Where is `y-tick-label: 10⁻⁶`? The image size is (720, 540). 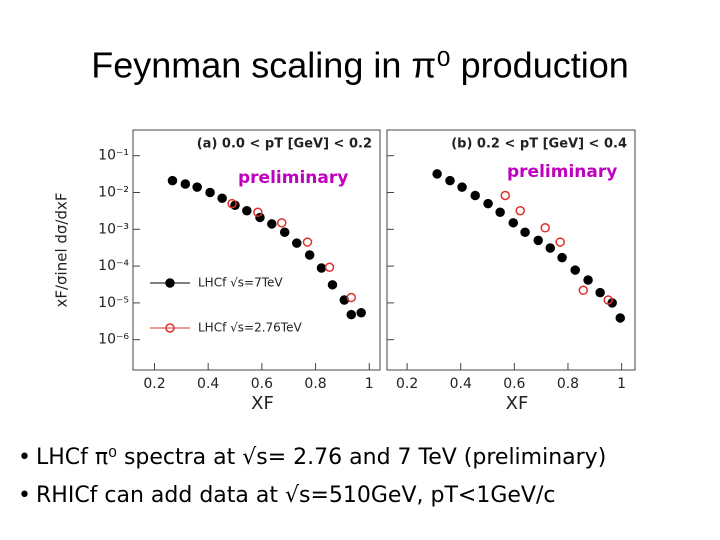 y-tick-label: 10⁻⁶ is located at coordinates (113, 340).